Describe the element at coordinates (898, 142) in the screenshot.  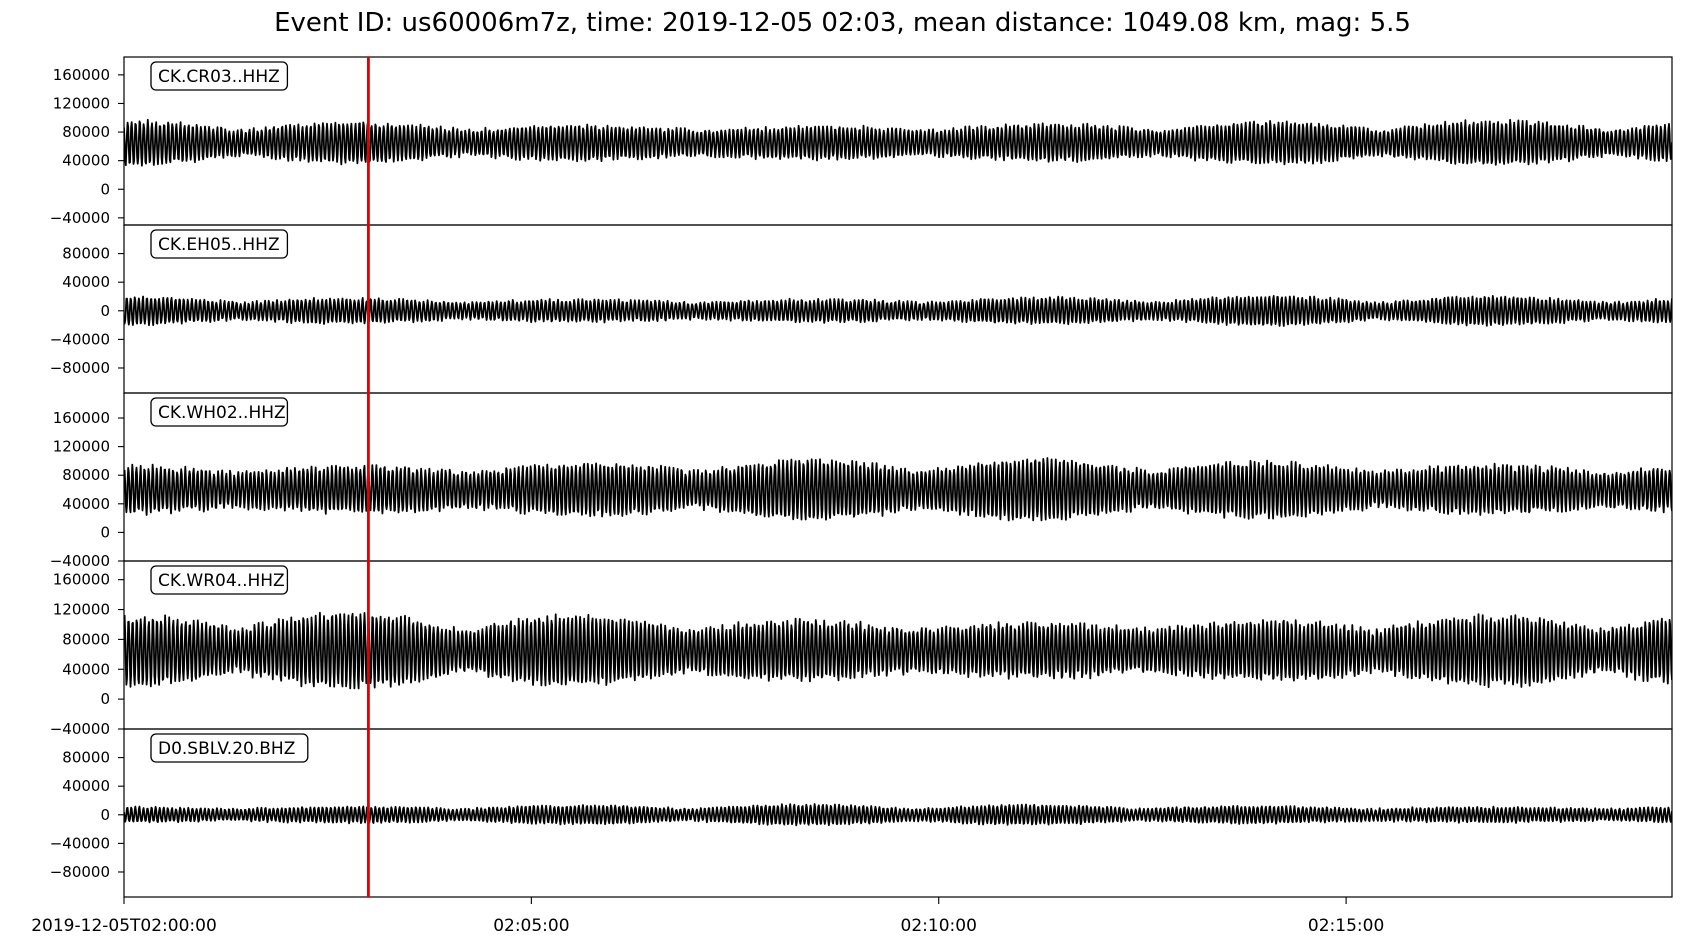
I see `trace-CK.CR03..HHZ` at that location.